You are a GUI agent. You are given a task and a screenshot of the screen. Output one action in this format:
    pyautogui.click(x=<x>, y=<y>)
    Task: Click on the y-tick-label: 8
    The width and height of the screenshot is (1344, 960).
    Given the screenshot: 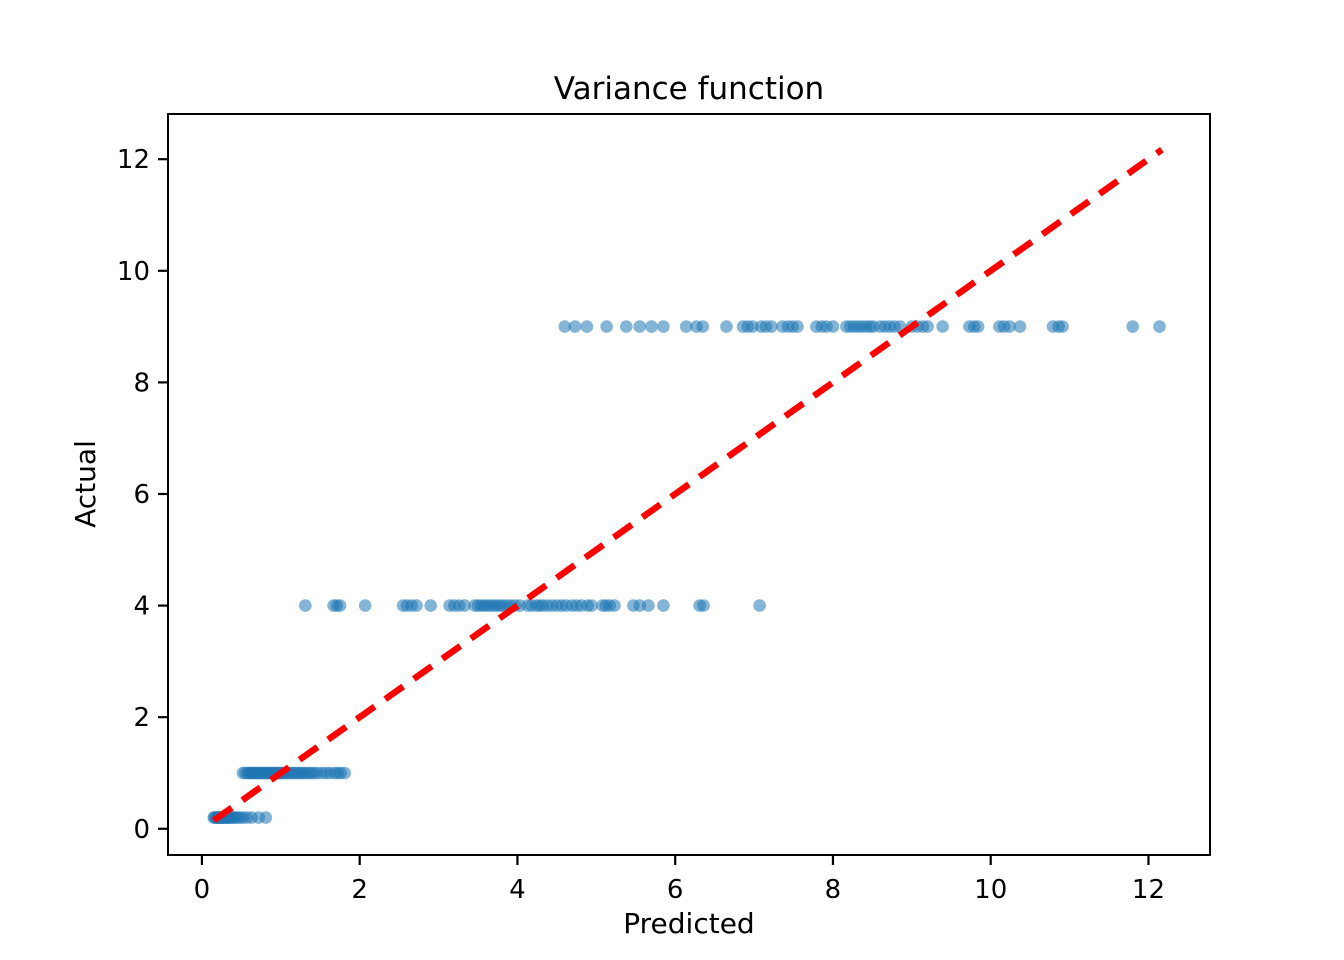 What is the action you would take?
    pyautogui.click(x=141, y=383)
    